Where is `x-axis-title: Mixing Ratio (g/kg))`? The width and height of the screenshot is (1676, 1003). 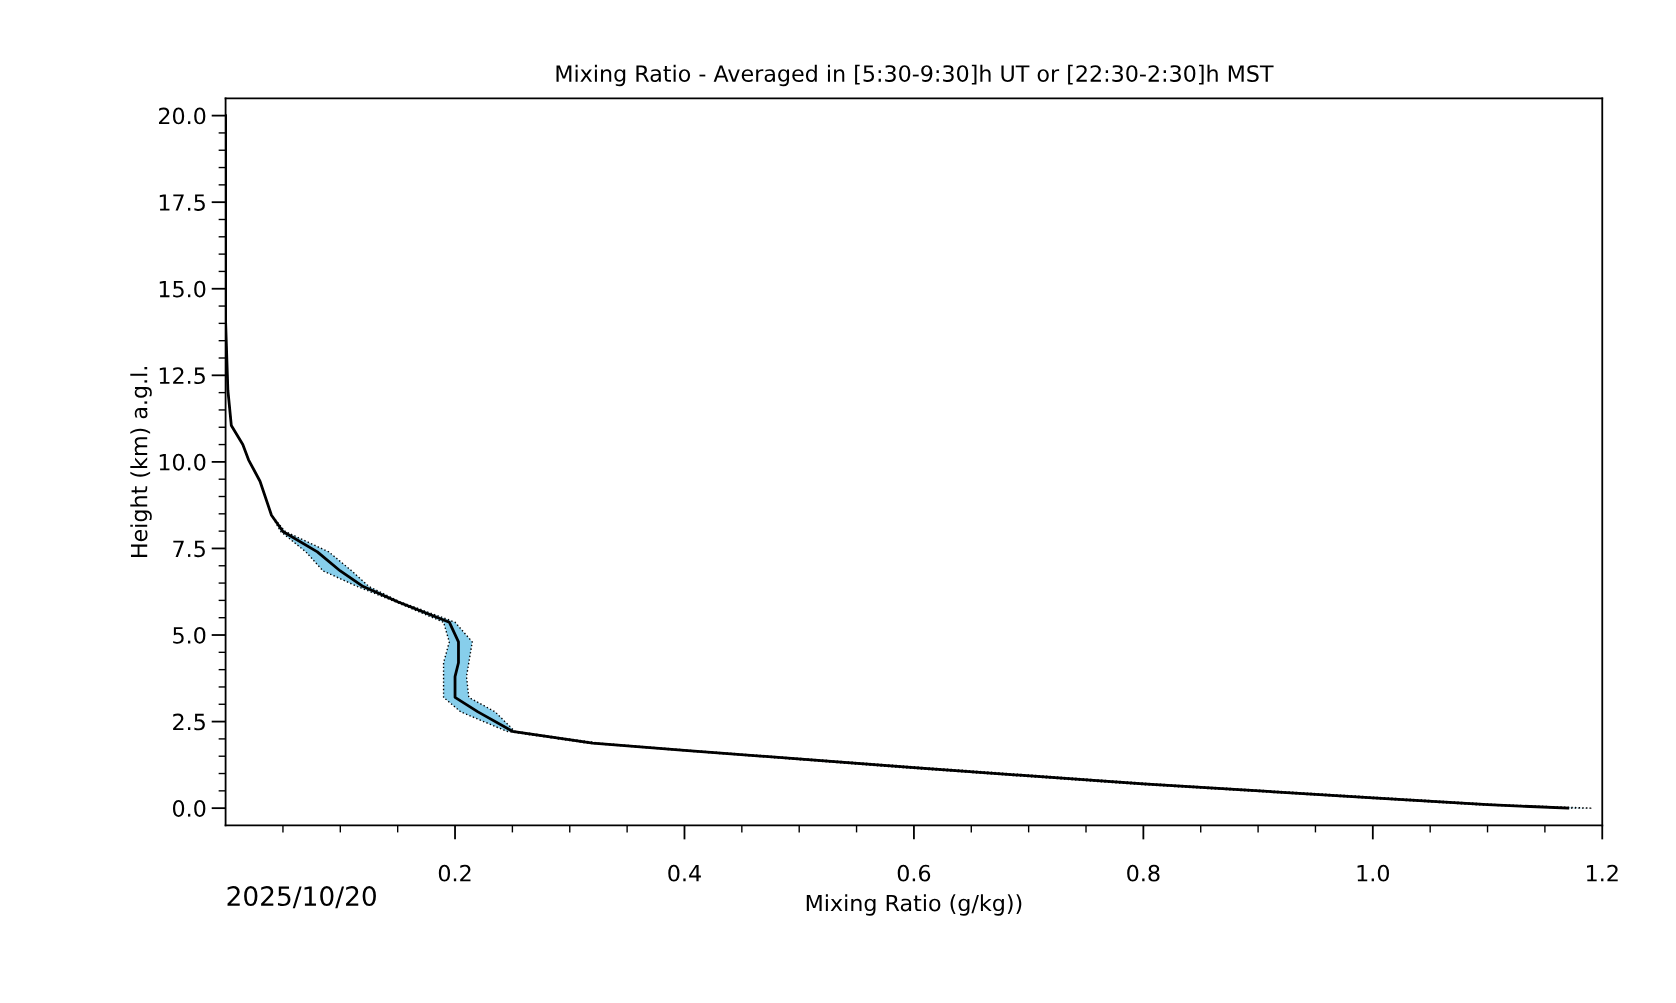
x-axis-title: Mixing Ratio (g/kg)) is located at coordinates (914, 905).